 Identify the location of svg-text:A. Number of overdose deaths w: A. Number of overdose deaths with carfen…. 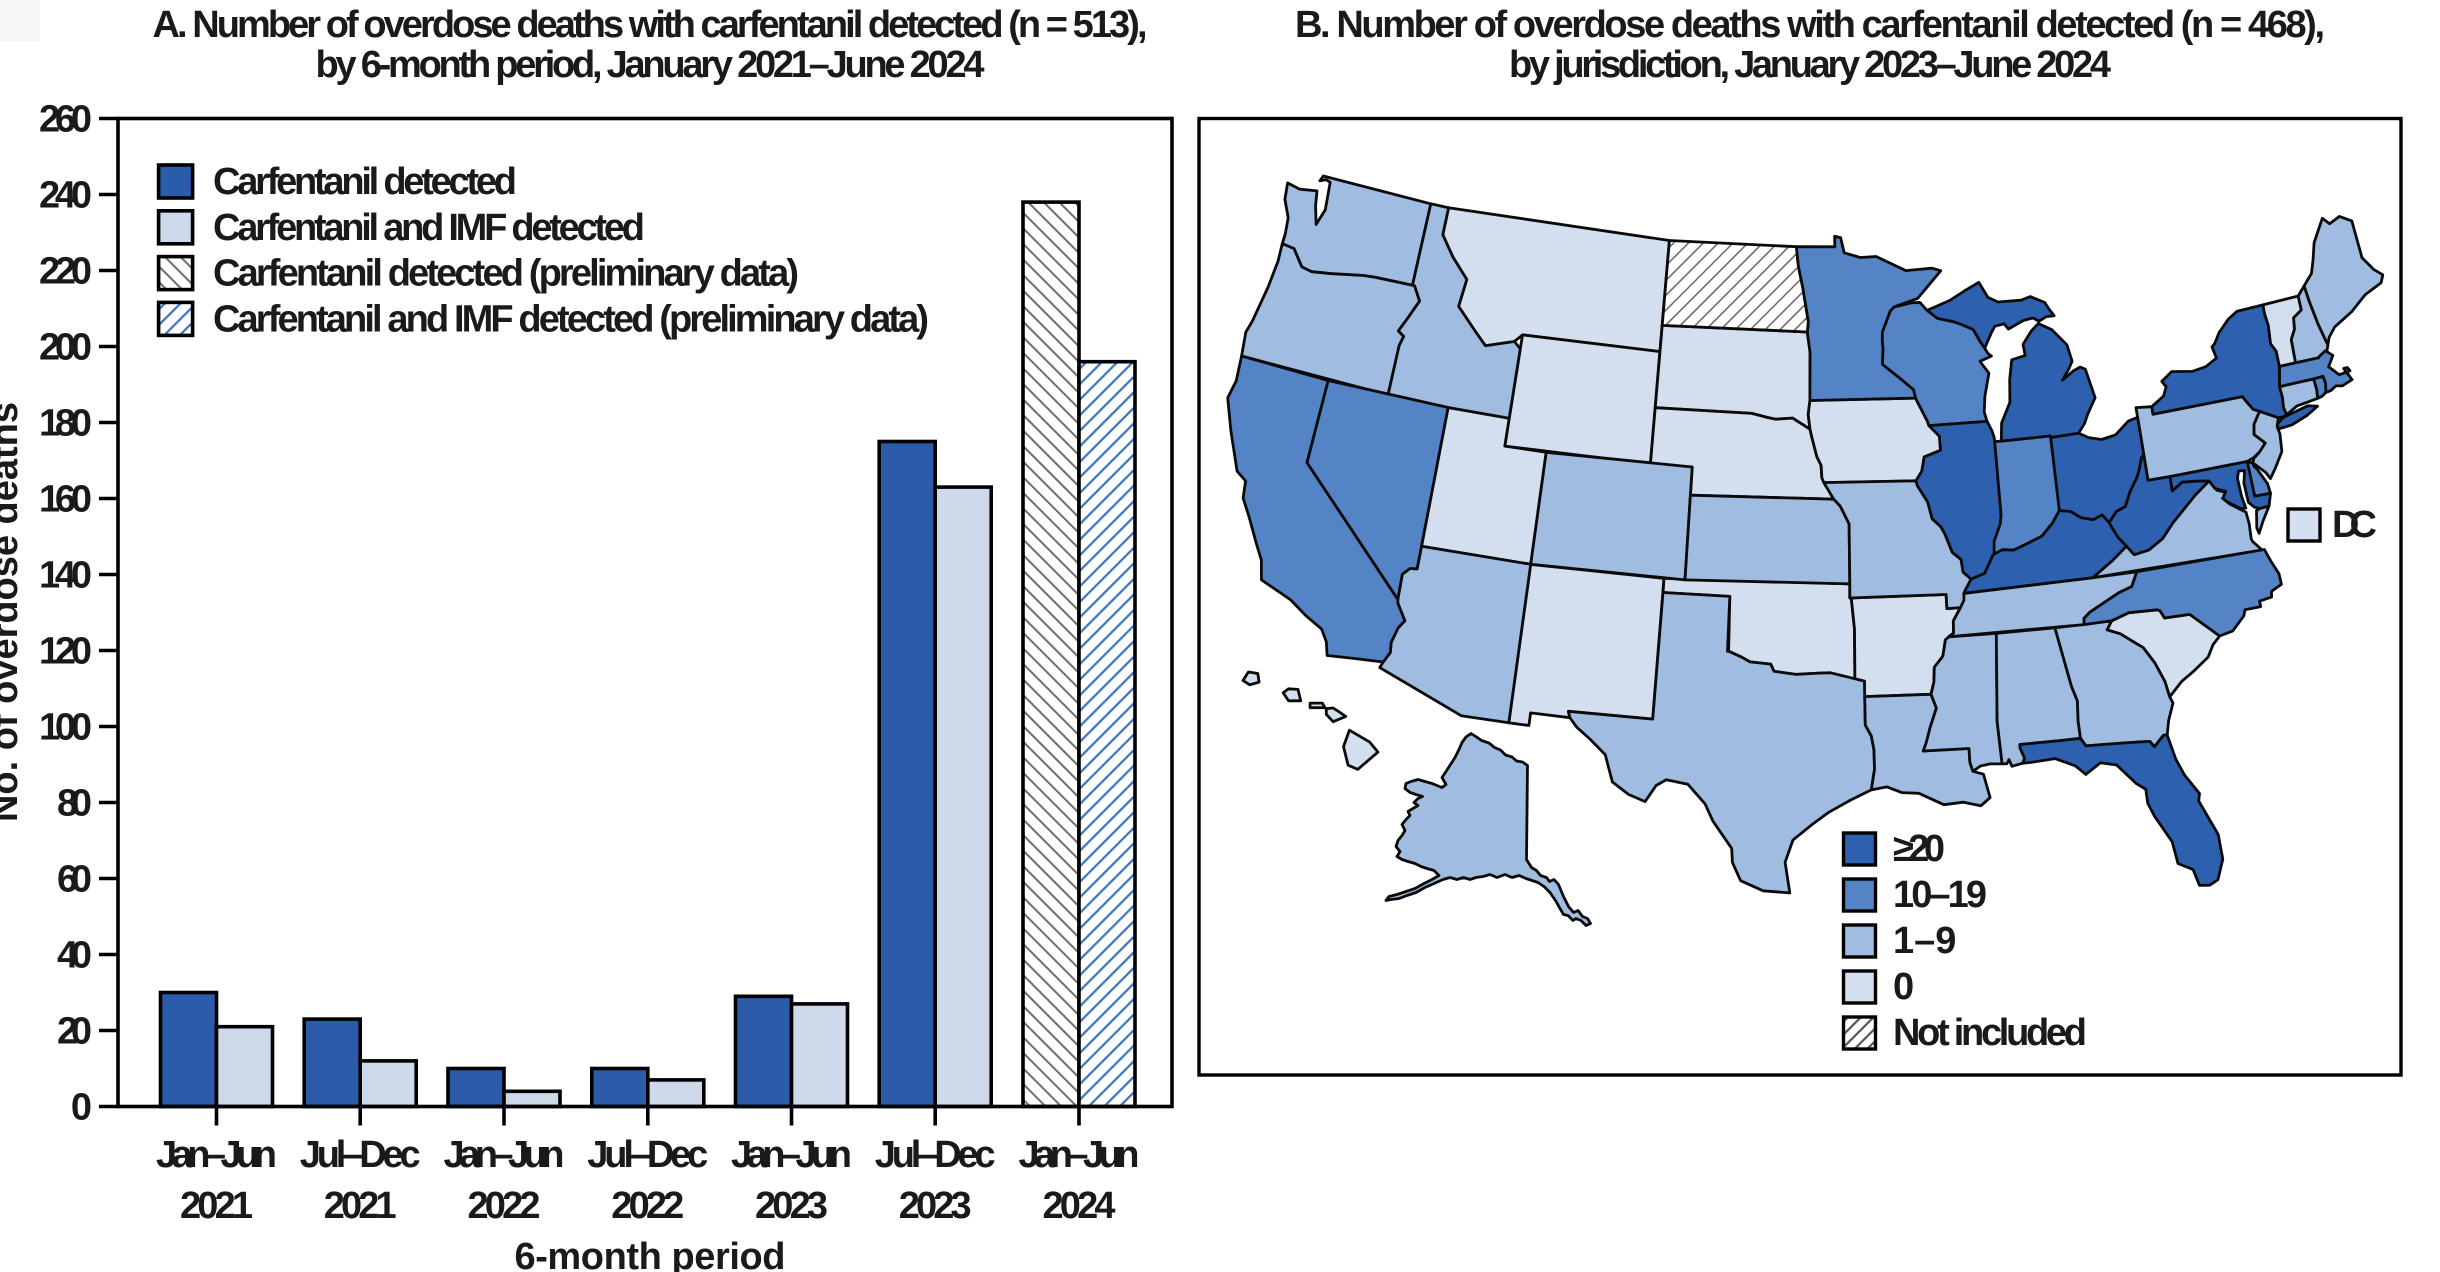
(650, 25).